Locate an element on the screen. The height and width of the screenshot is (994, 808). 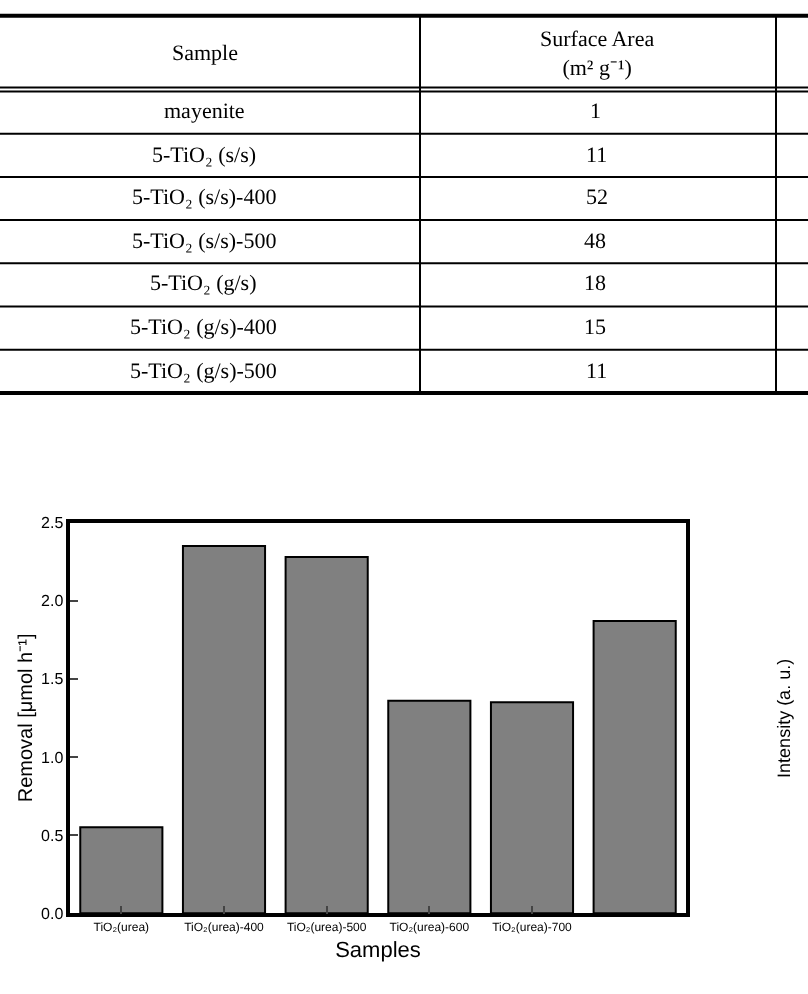
y-tick-label: 1.0 is located at coordinates (53, 757).